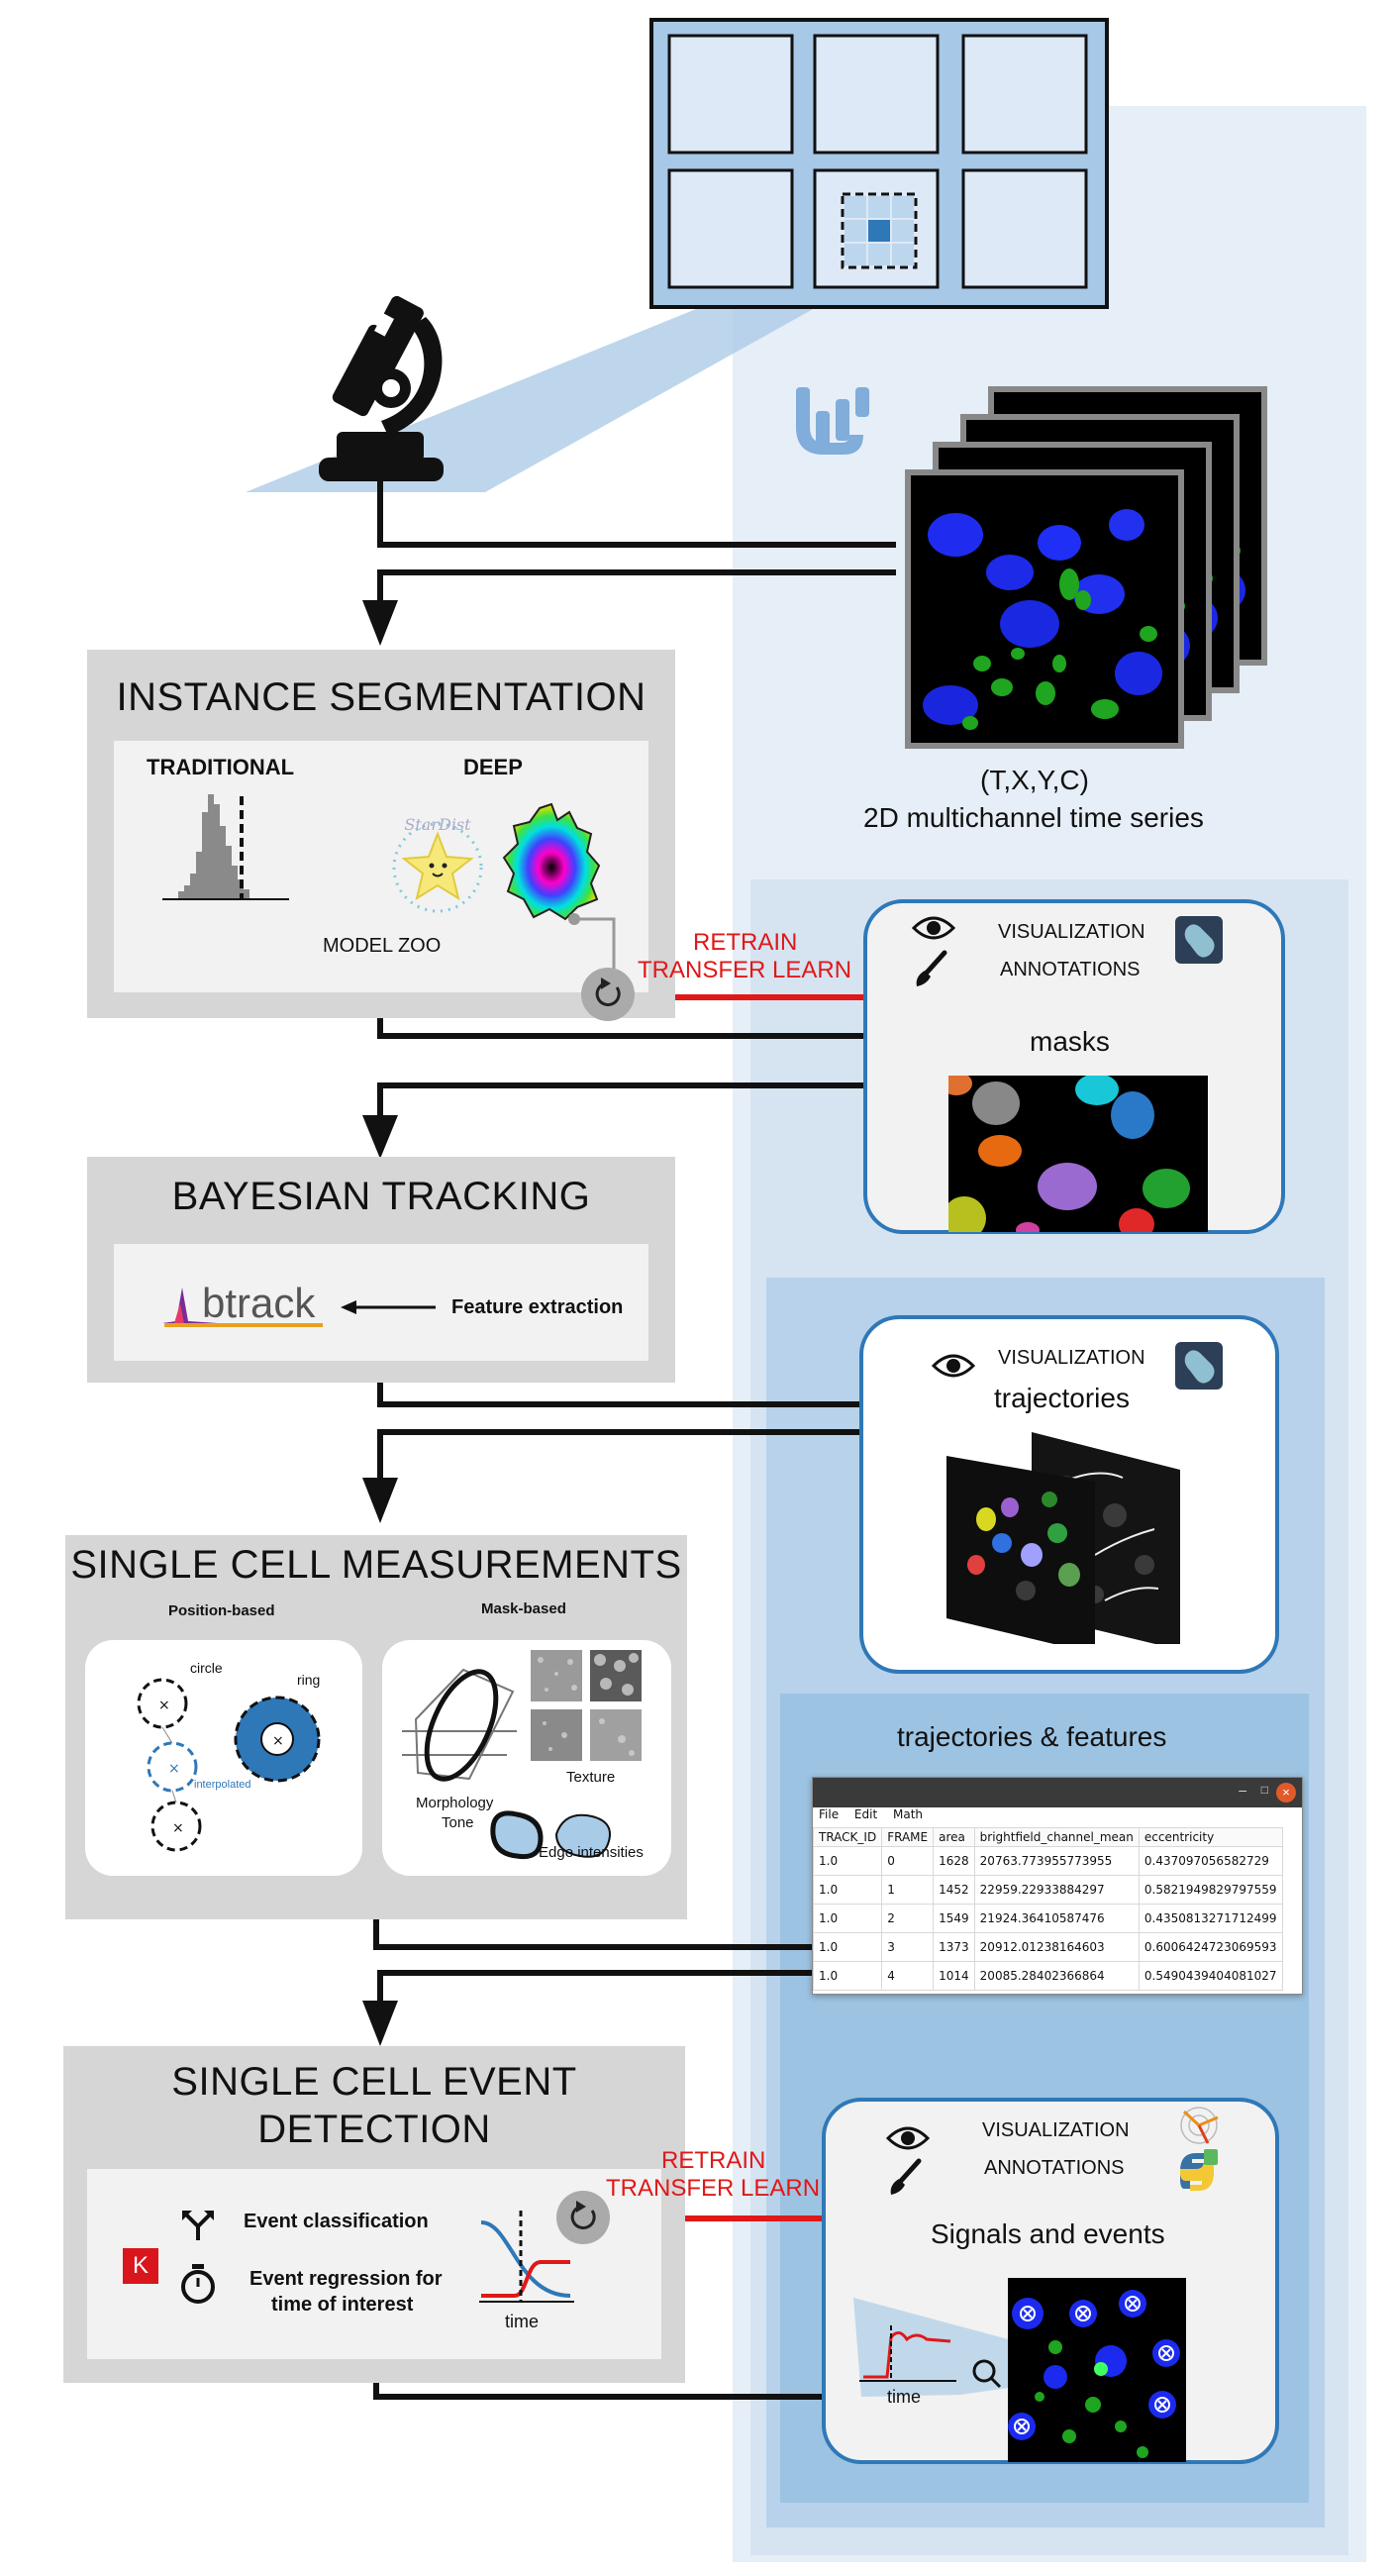 This screenshot has height=2576, width=1392. I want to click on table-cell: 0.4350813271712499, so click(1210, 1918).